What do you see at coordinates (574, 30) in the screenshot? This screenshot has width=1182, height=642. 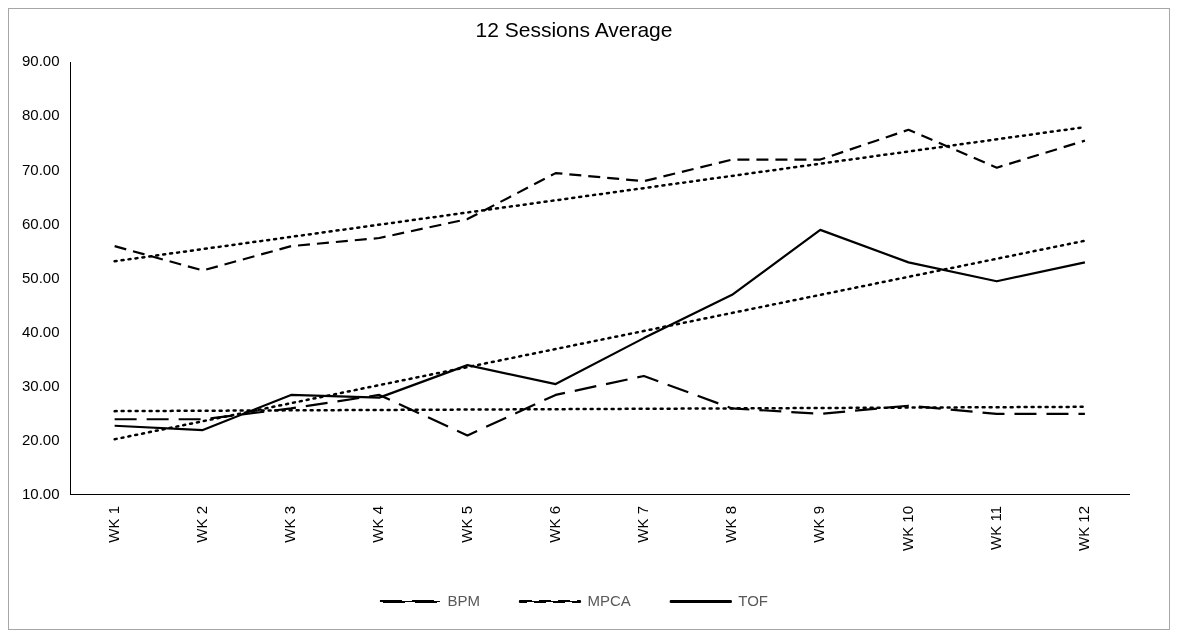 I see `chart-title: 12 Sessions Average` at bounding box center [574, 30].